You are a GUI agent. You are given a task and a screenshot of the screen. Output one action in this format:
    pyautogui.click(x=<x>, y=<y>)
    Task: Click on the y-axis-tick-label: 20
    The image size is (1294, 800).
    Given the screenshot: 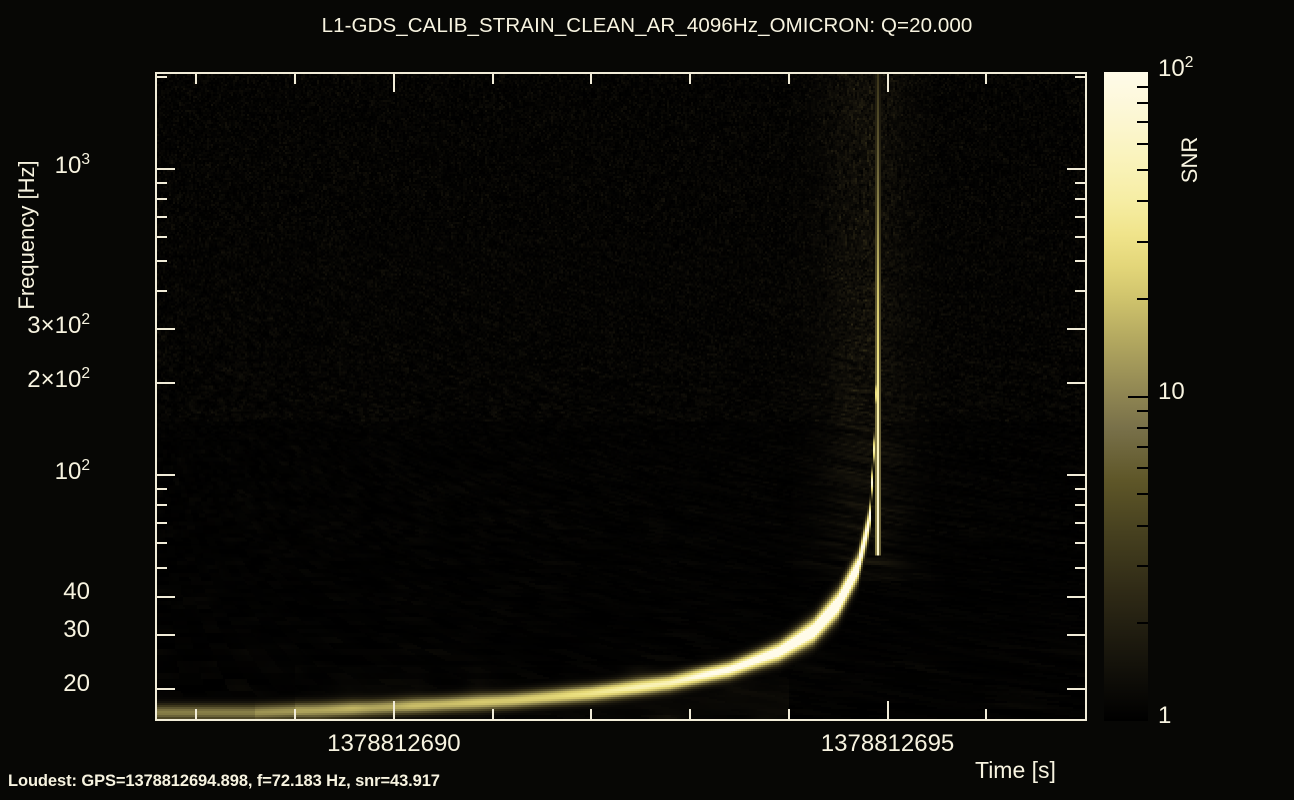 What is the action you would take?
    pyautogui.click(x=76, y=684)
    